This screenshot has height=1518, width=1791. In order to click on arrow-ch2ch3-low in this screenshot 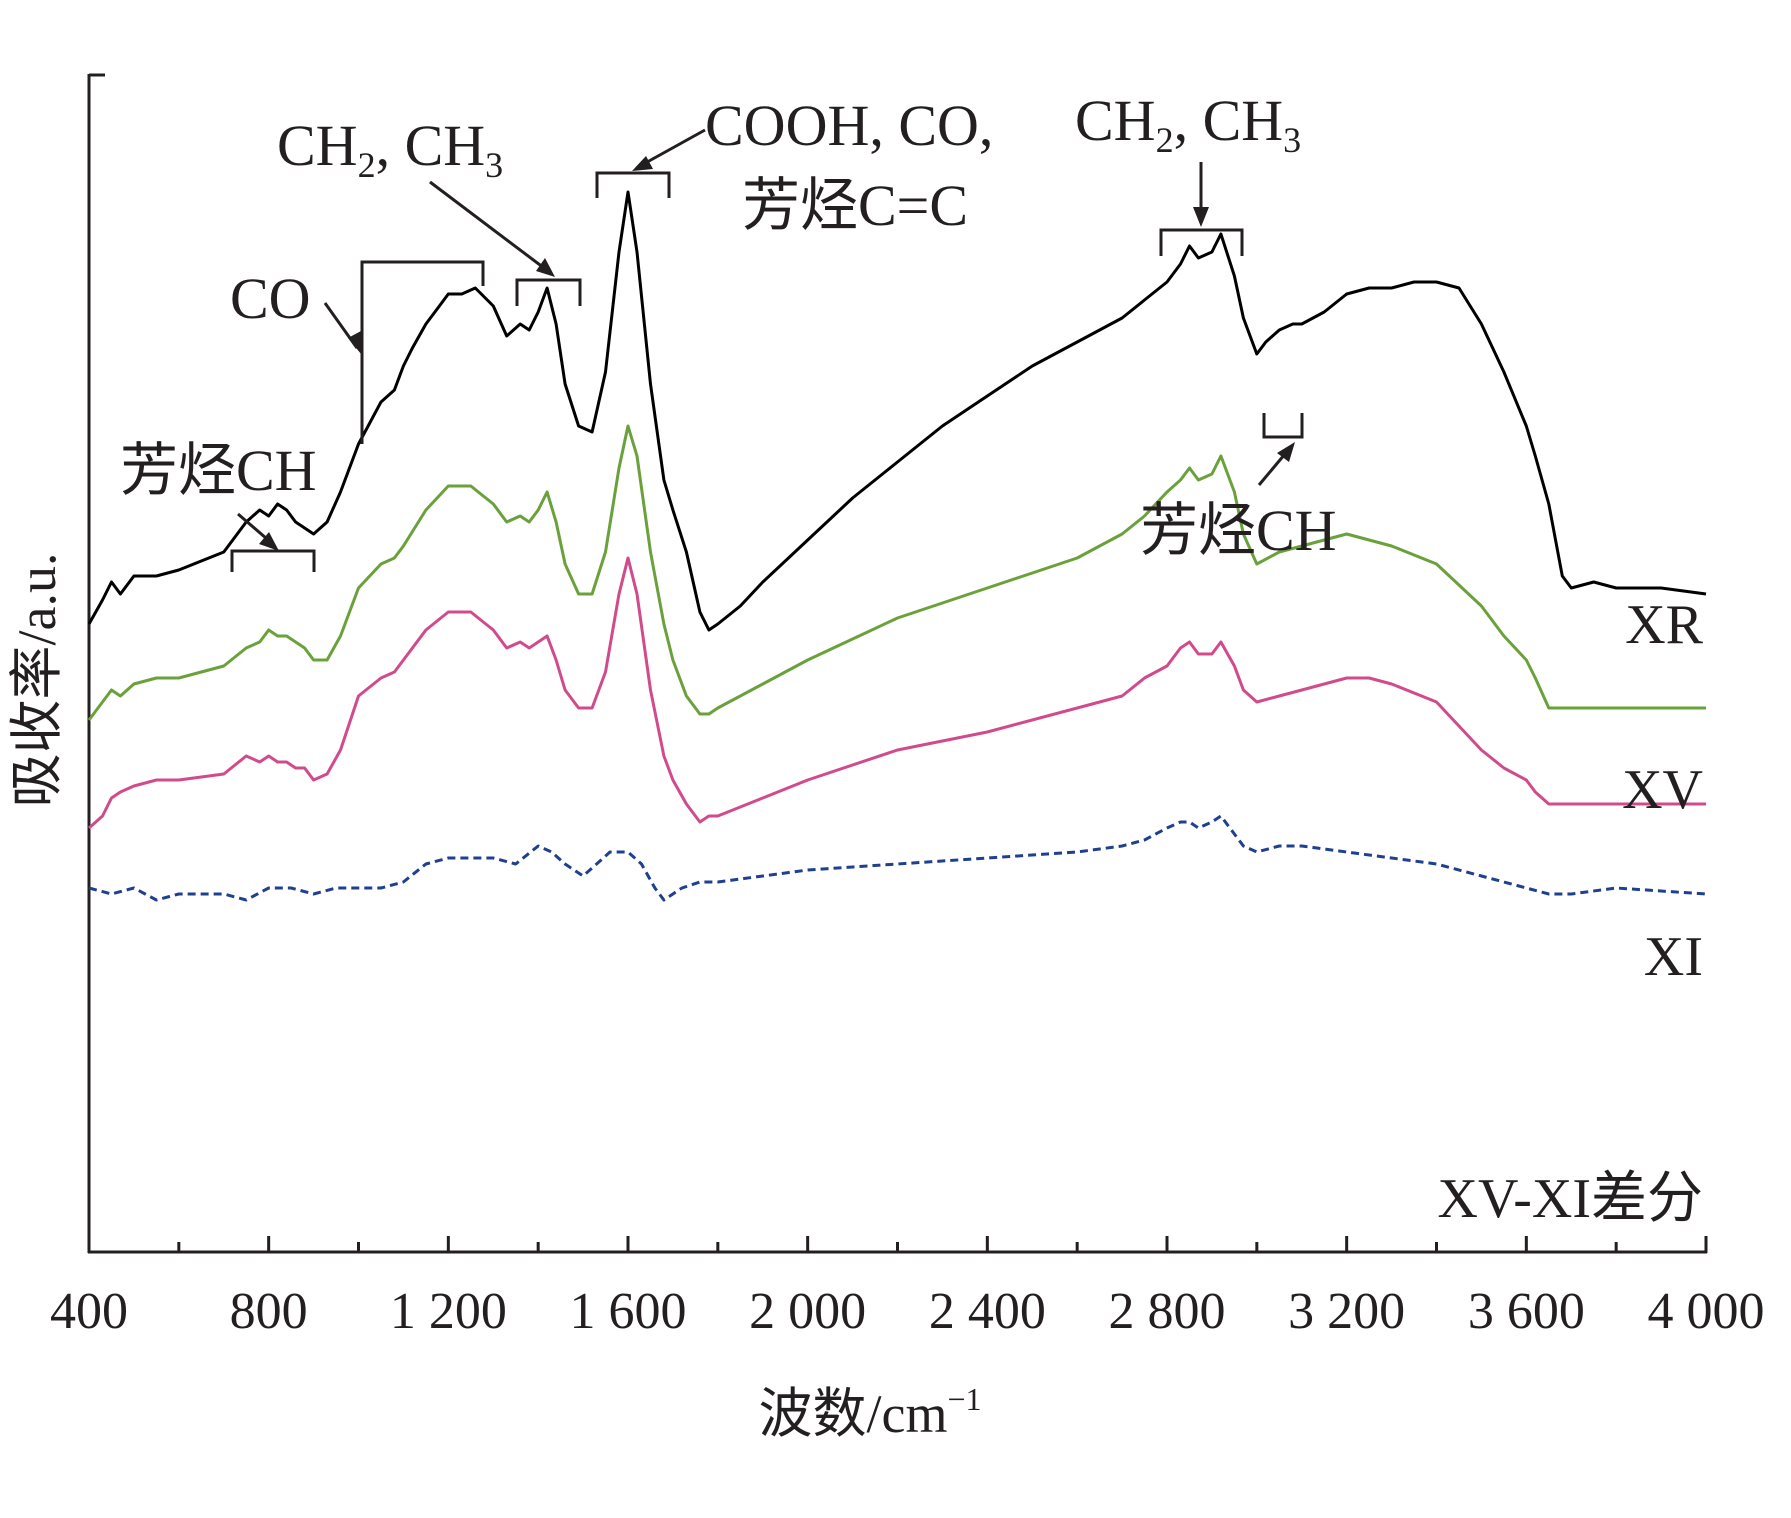, I will do `click(489, 226)`.